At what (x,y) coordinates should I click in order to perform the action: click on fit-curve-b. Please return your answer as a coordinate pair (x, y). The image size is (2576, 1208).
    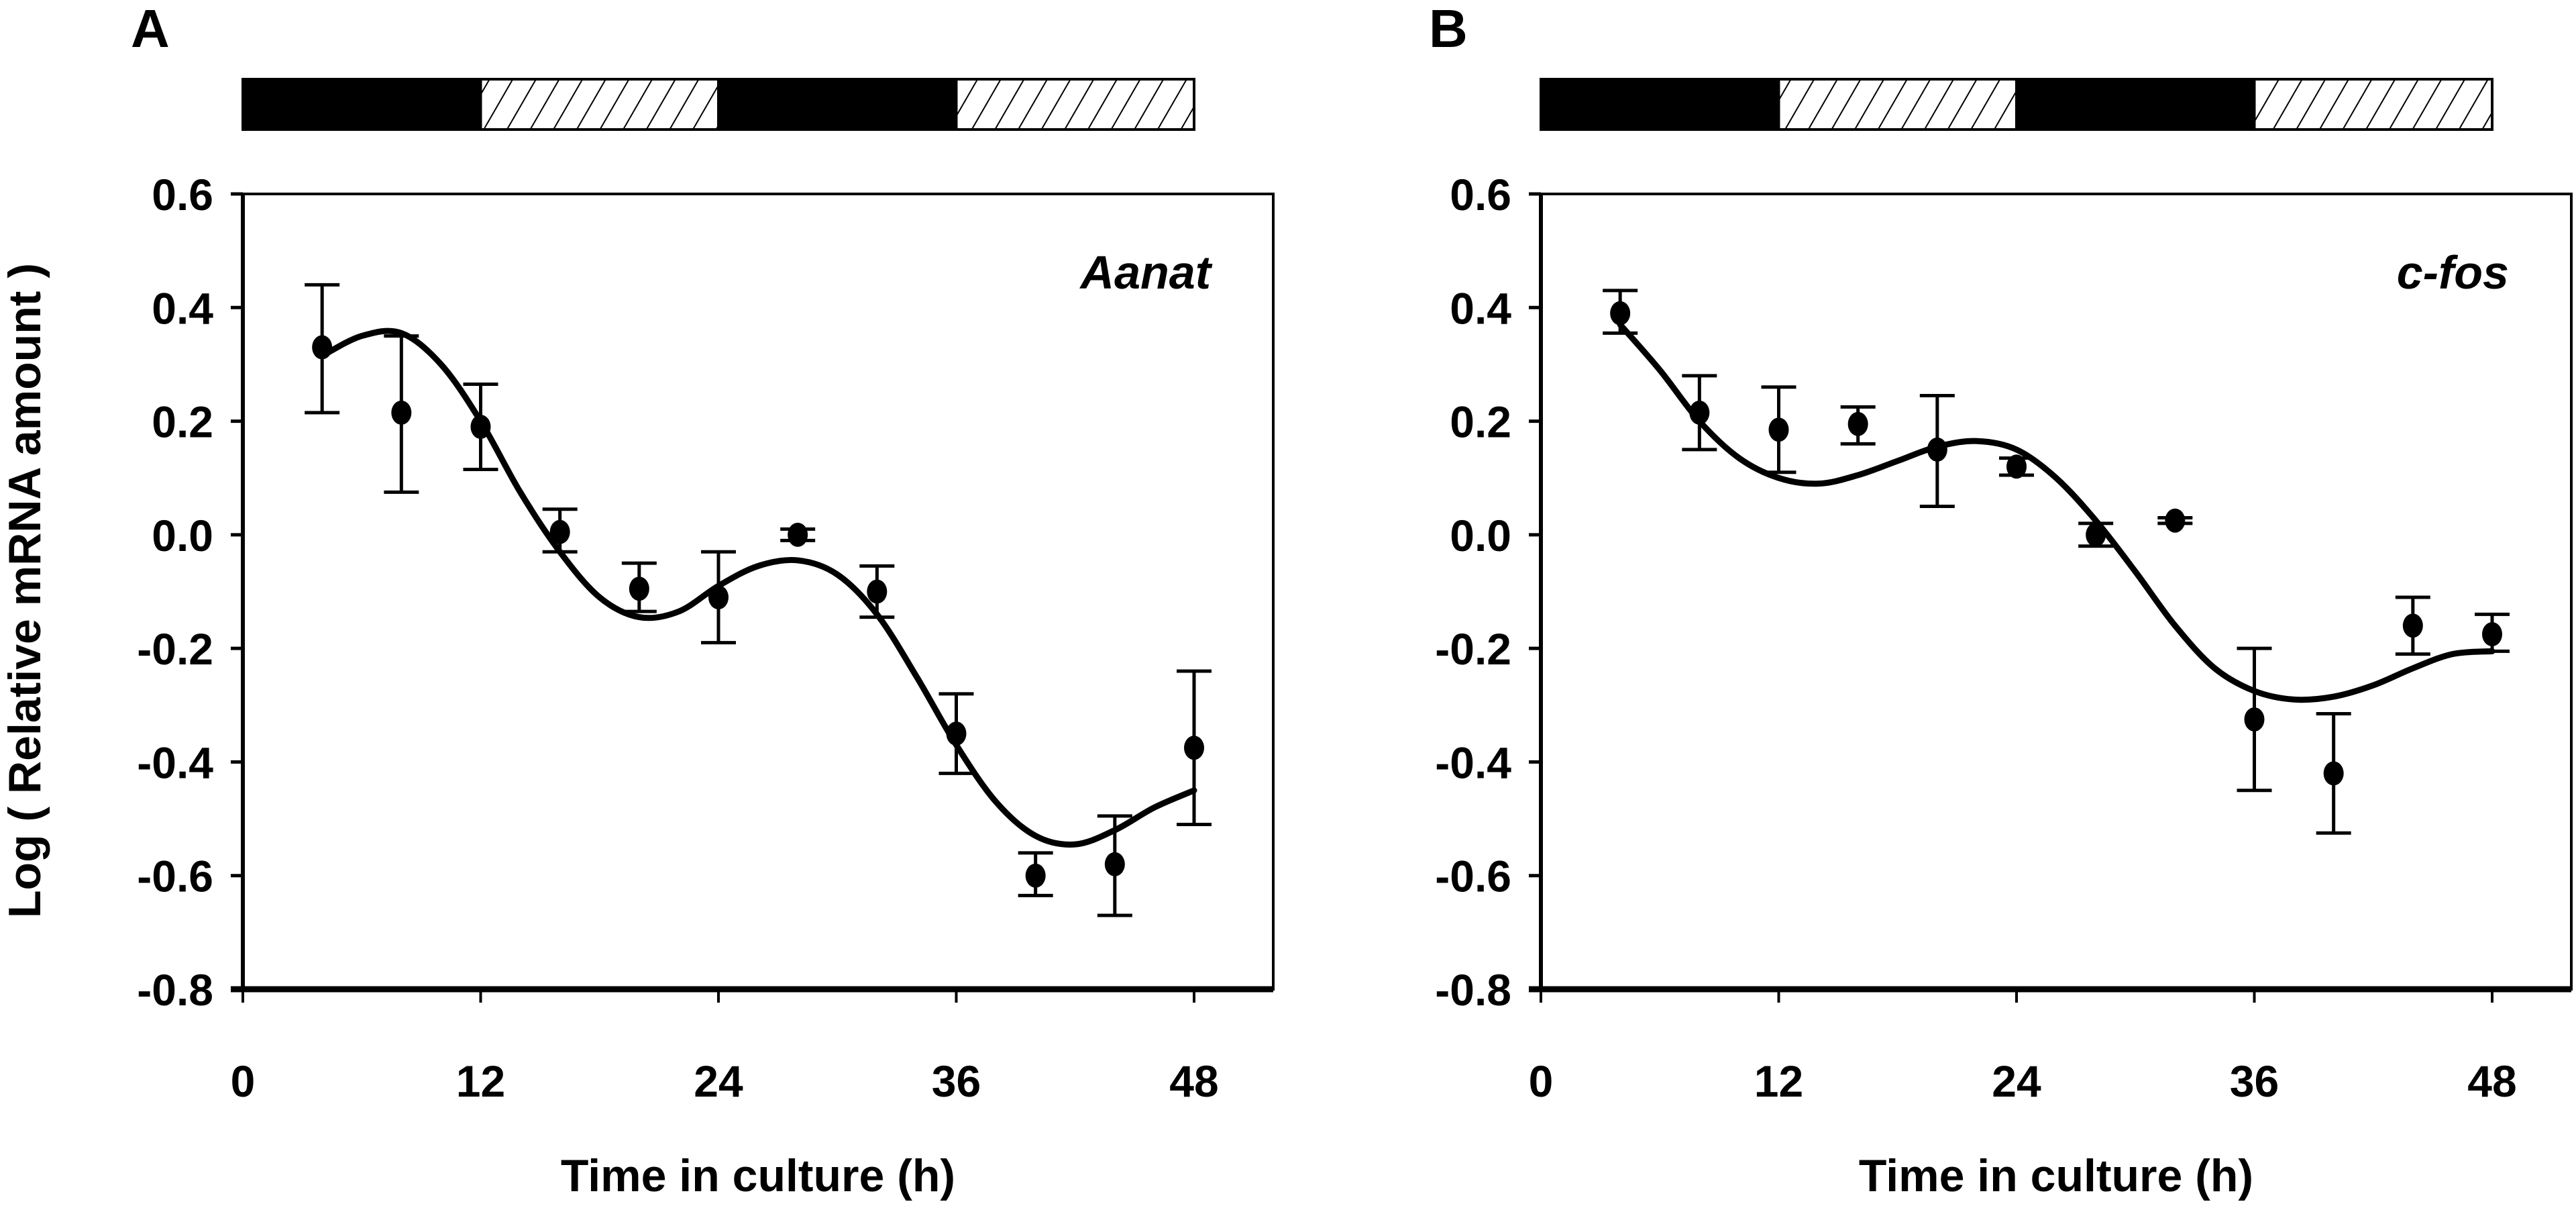
    Looking at the image, I should click on (2056, 512).